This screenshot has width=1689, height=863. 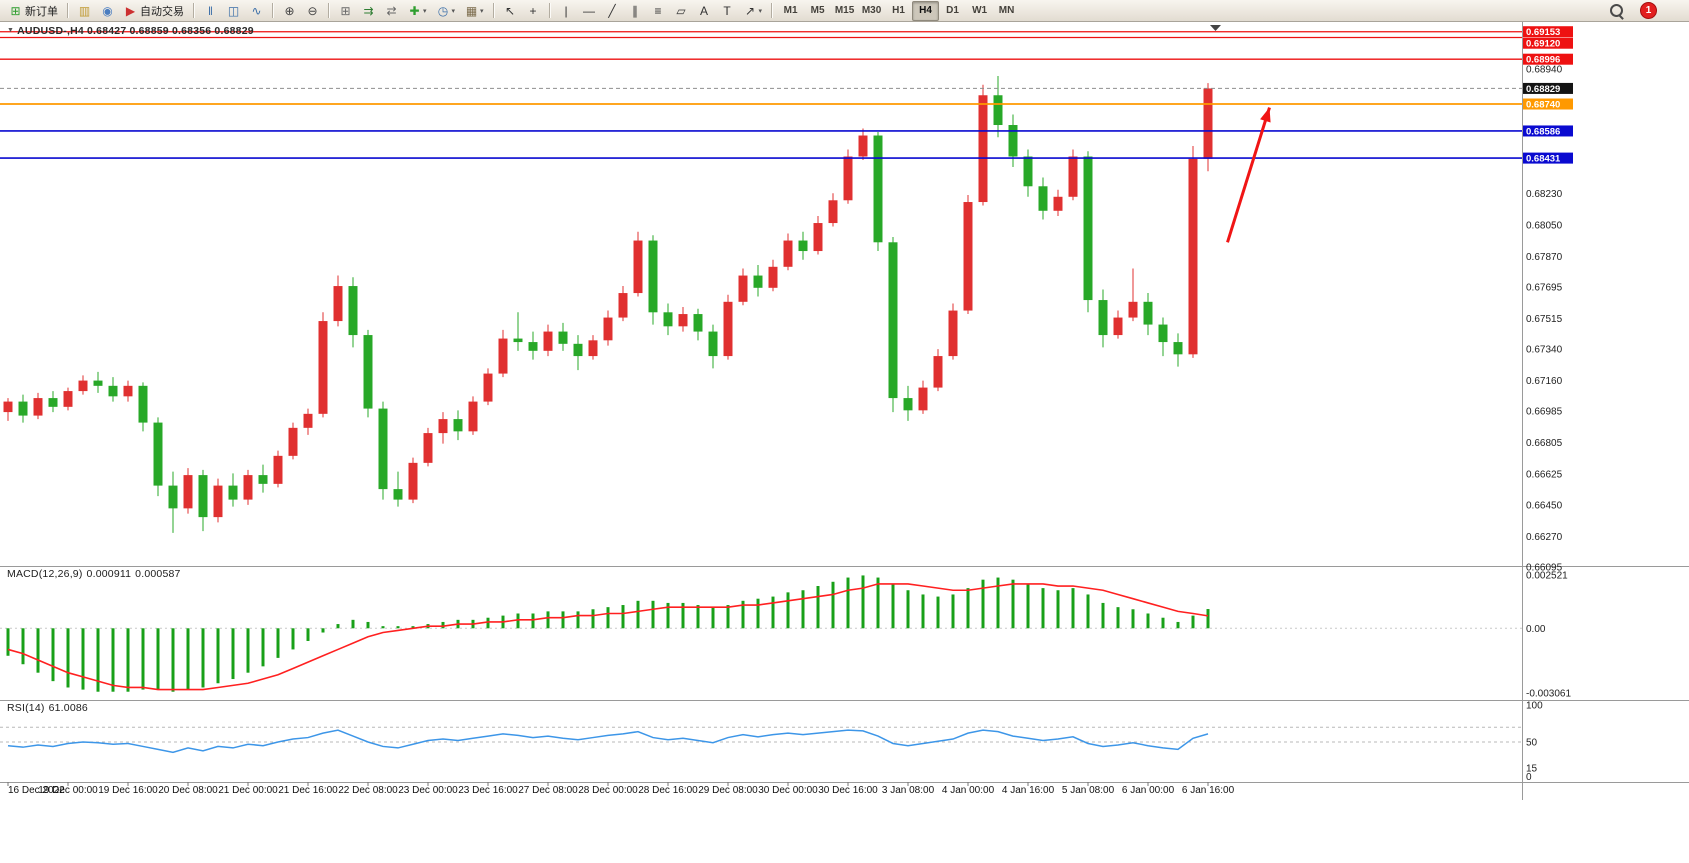 I want to click on text-button: A, so click(x=704, y=11).